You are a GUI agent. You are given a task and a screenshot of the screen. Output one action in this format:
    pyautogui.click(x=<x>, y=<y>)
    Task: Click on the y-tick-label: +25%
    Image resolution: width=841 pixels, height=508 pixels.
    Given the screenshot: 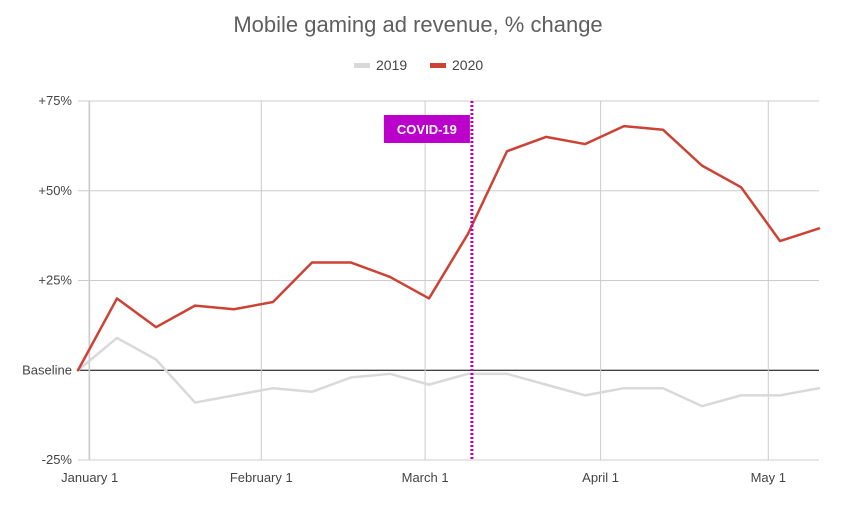 What is the action you would take?
    pyautogui.click(x=55, y=280)
    